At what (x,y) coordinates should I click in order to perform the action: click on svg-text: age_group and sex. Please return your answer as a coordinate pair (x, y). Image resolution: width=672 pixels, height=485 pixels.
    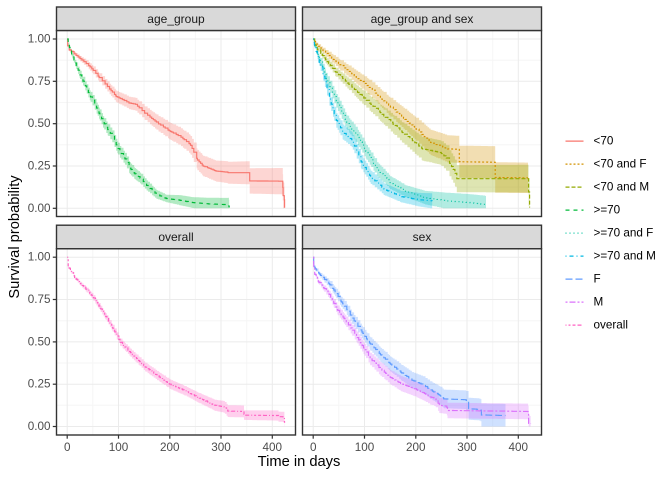
    Looking at the image, I should click on (422, 19).